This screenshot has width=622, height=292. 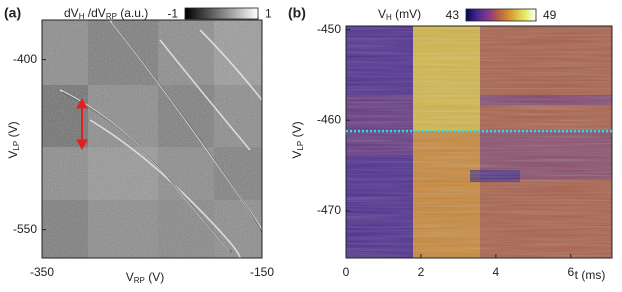 What do you see at coordinates (154, 277) in the screenshot?
I see `x-axis-label-part: (V)` at bounding box center [154, 277].